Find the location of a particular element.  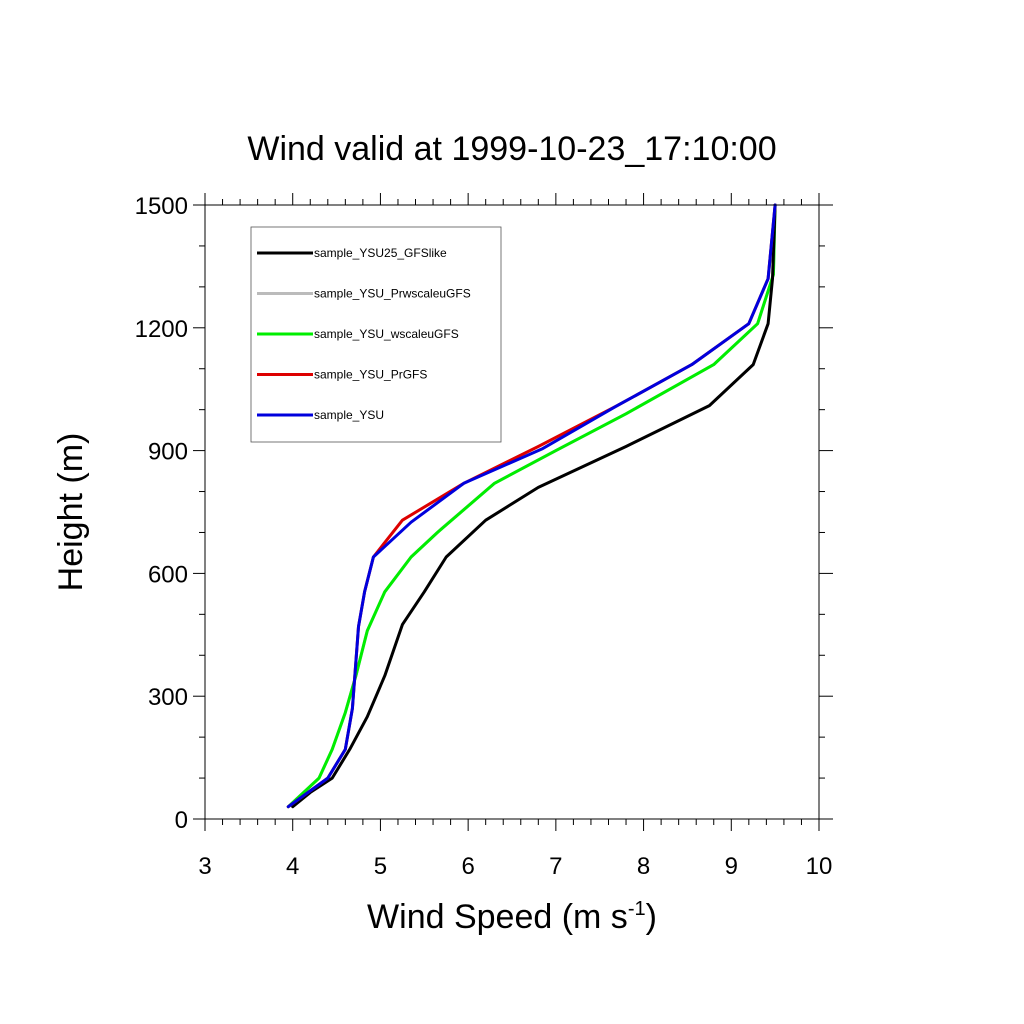

x-tick-label: 4 is located at coordinates (292, 866).